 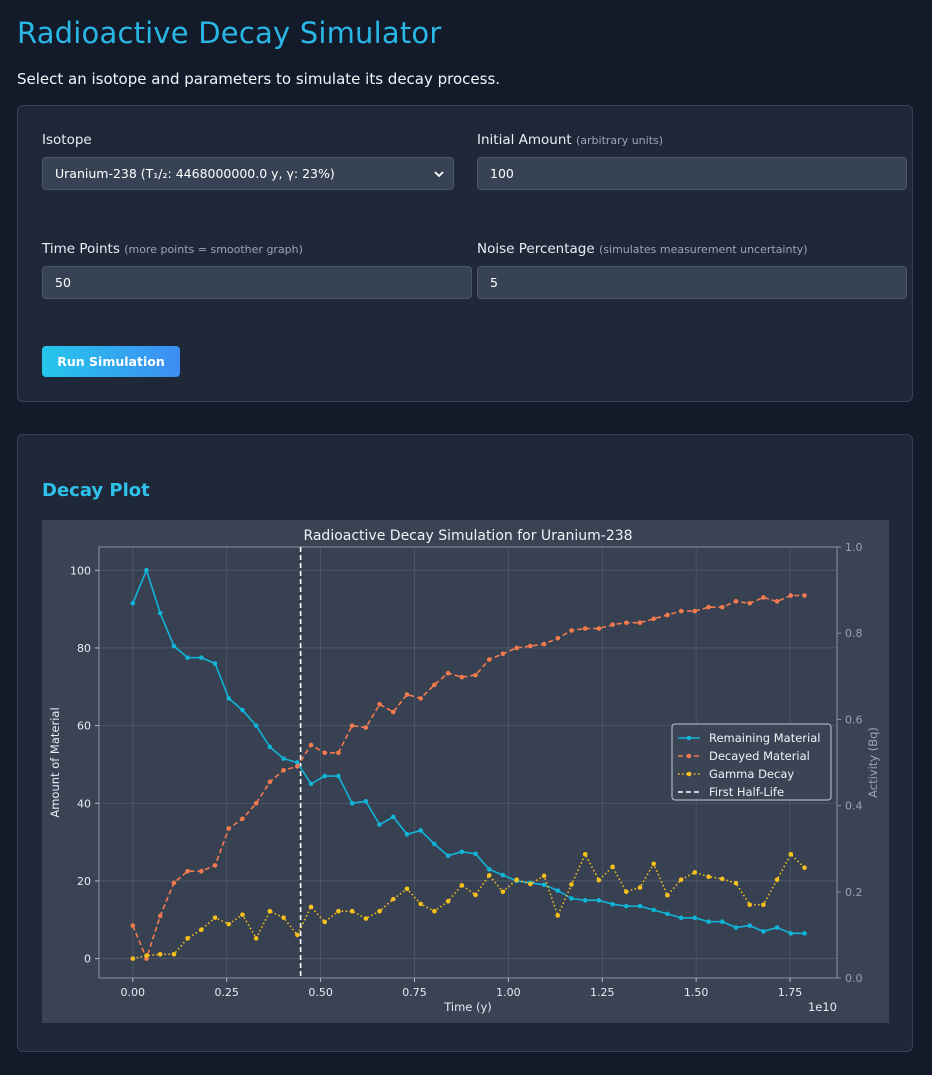 I want to click on y-tick-label: 60, so click(x=84, y=726).